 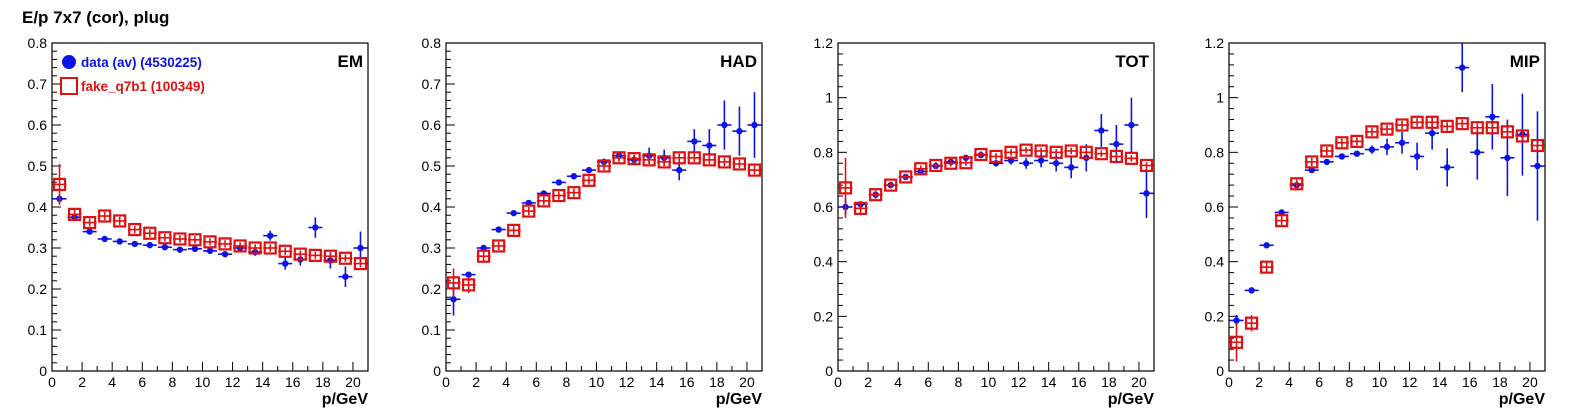 I want to click on panel-label: MIP, so click(x=1525, y=61).